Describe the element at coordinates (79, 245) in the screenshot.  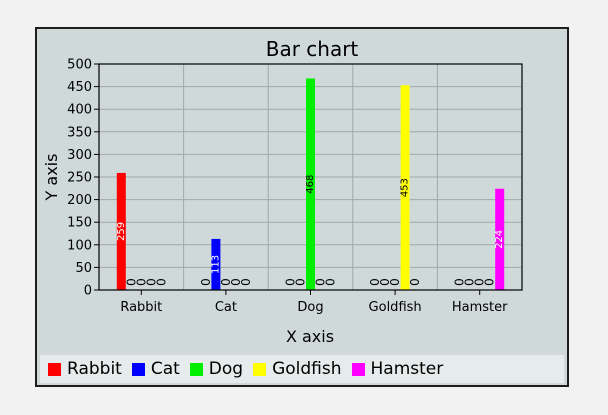
I see `y-tick-label: 100` at that location.